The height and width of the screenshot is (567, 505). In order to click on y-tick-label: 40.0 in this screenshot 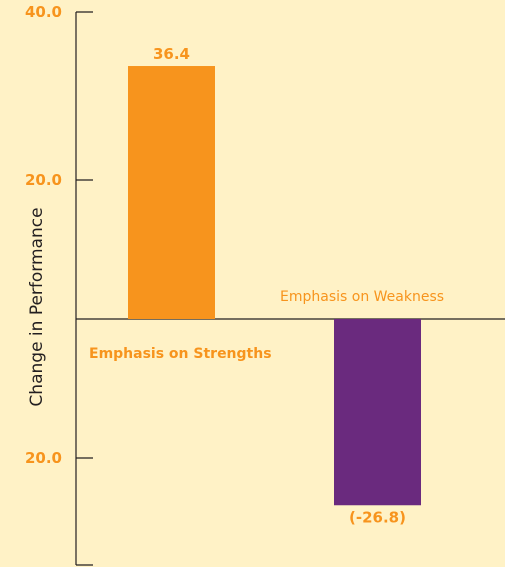, I will do `click(43, 12)`.